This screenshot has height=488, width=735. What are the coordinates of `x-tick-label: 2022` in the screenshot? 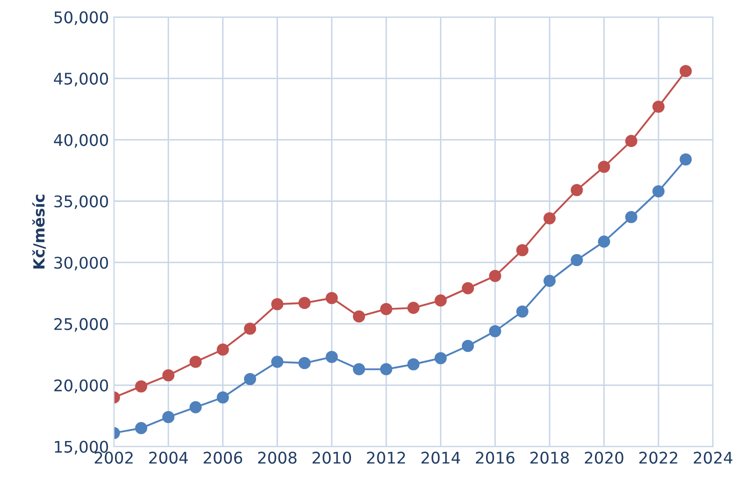 It's located at (658, 458).